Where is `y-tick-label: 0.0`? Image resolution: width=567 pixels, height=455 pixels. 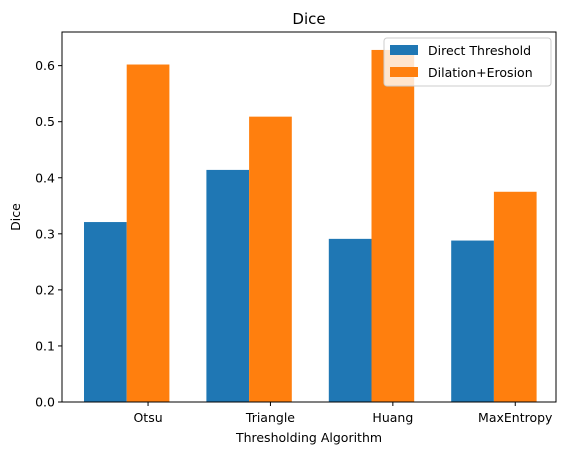
y-tick-label: 0.0 is located at coordinates (45, 402).